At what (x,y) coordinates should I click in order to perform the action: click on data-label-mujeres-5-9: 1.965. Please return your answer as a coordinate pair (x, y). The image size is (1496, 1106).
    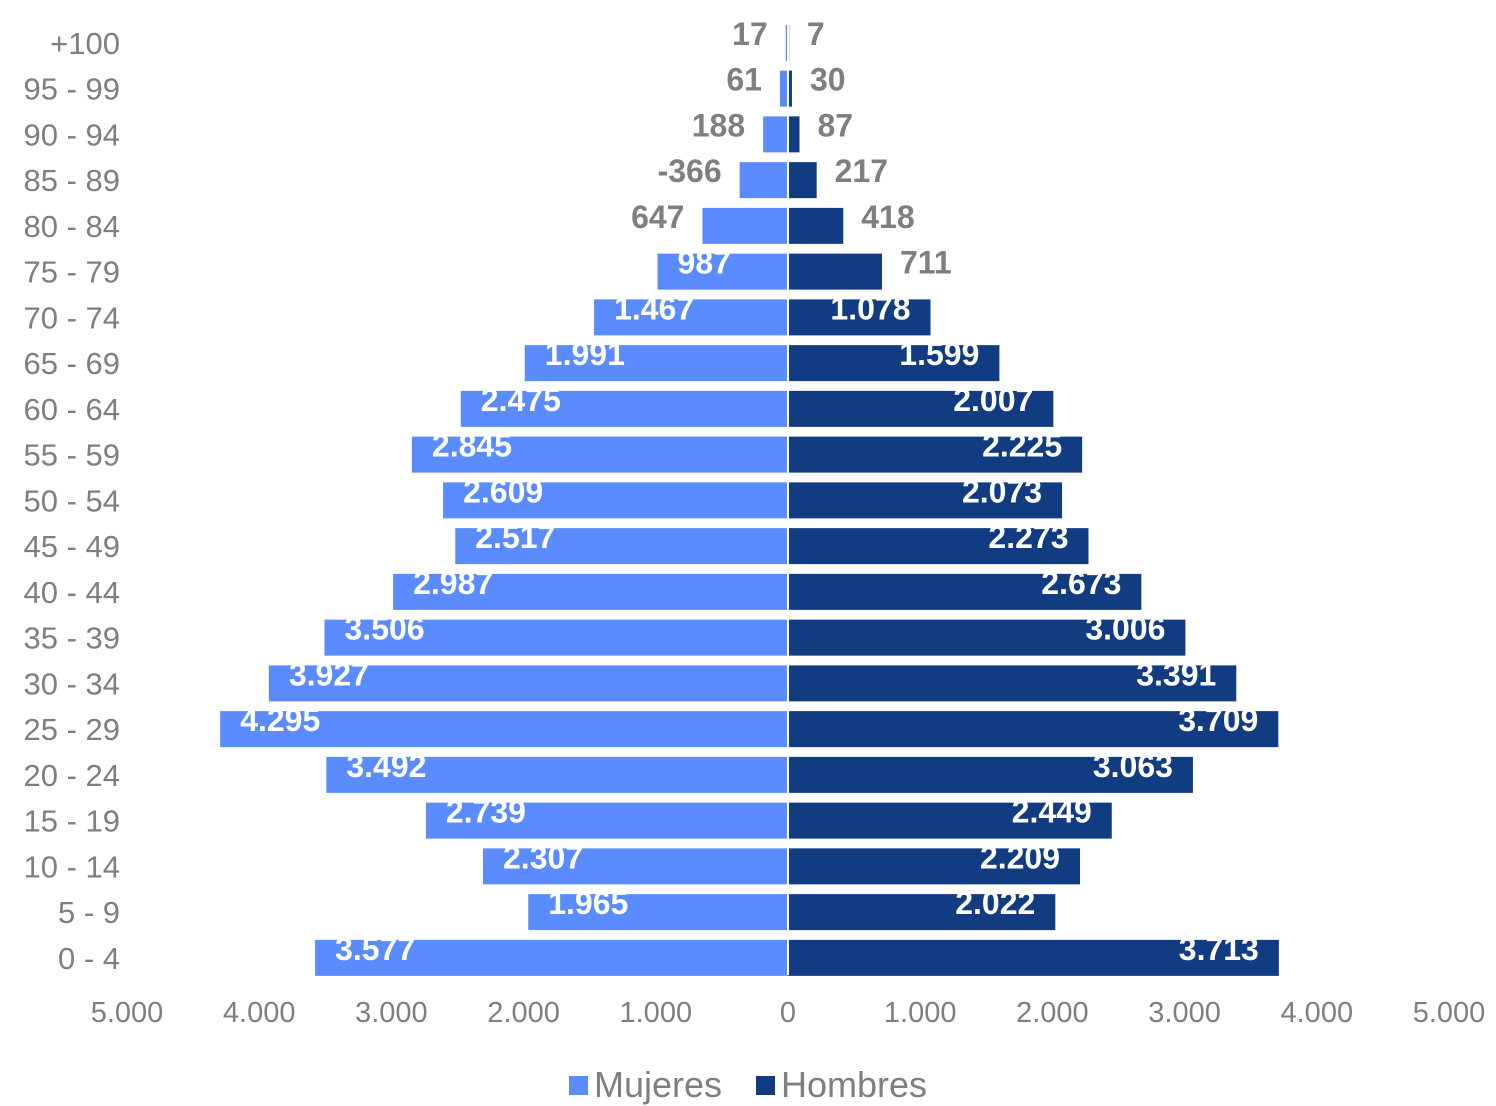
    Looking at the image, I should click on (588, 903).